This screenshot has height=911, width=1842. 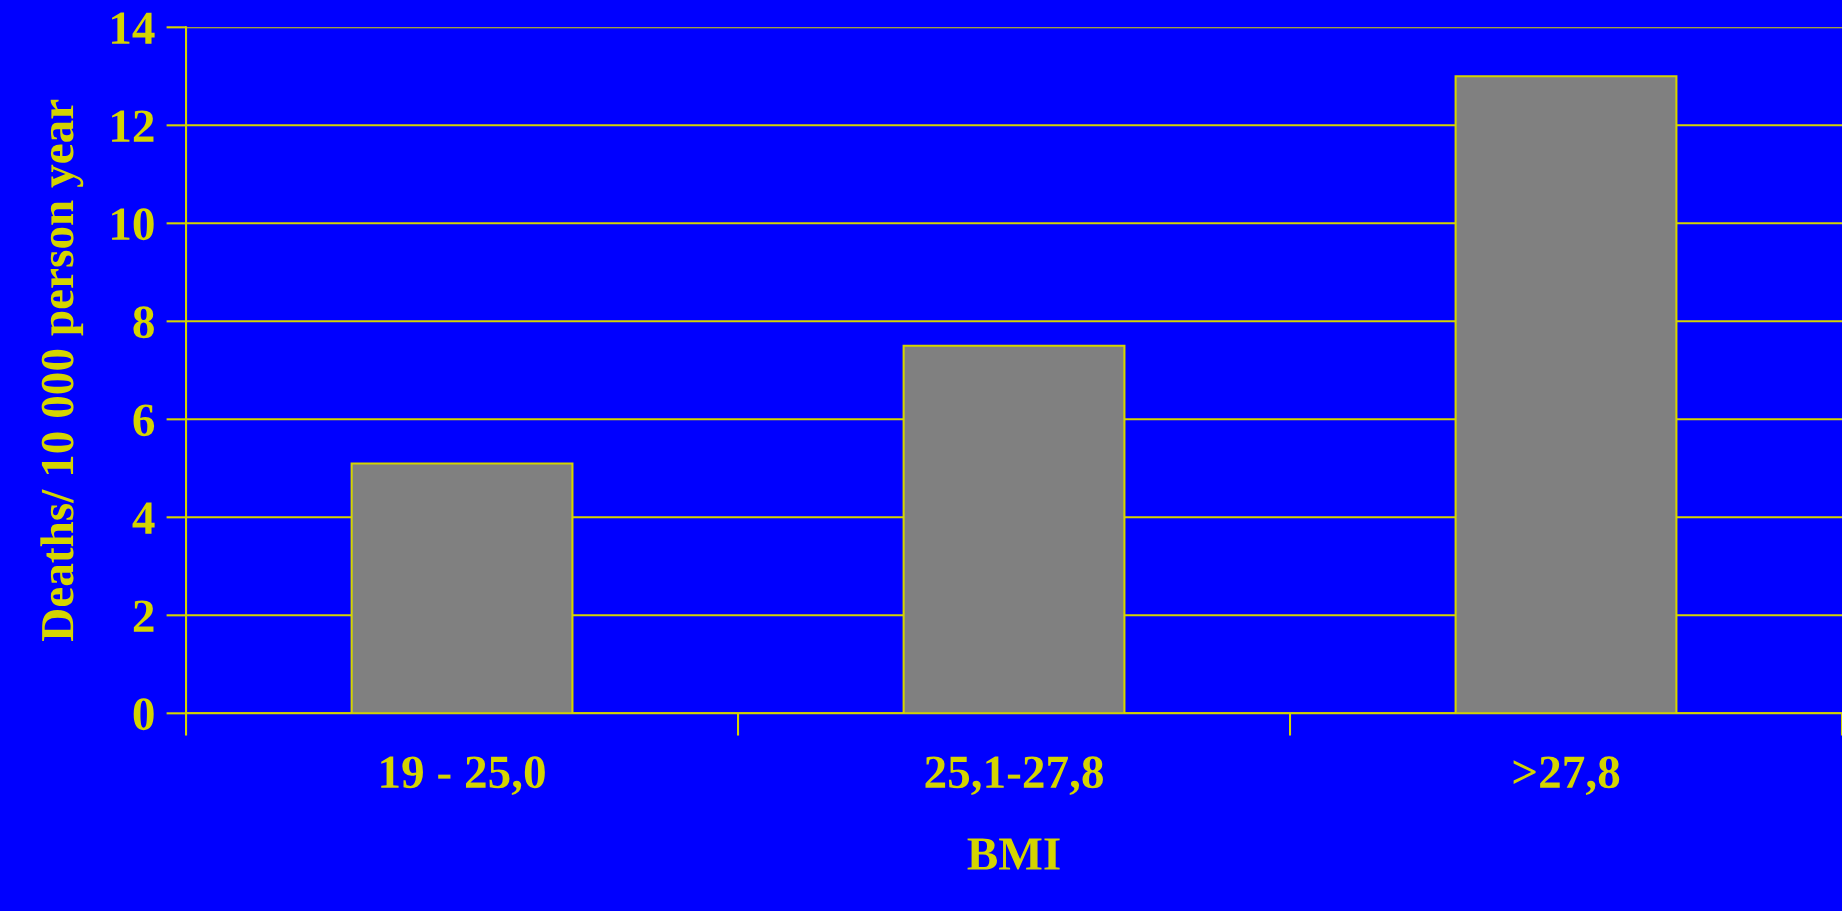 What do you see at coordinates (143, 322) in the screenshot?
I see `y-tick-label: 8` at bounding box center [143, 322].